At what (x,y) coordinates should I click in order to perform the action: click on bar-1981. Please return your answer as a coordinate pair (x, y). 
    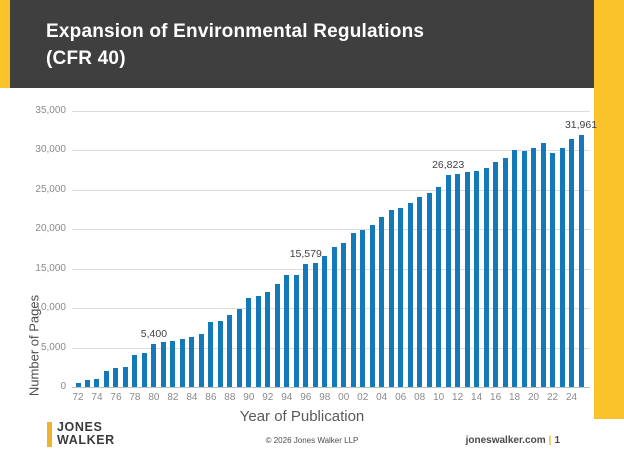
    Looking at the image, I should click on (163, 364).